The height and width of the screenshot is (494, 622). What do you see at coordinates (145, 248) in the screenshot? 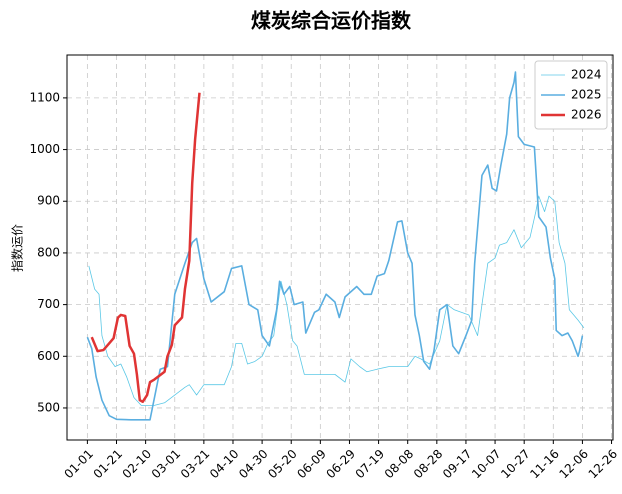
I see `series-line` at bounding box center [145, 248].